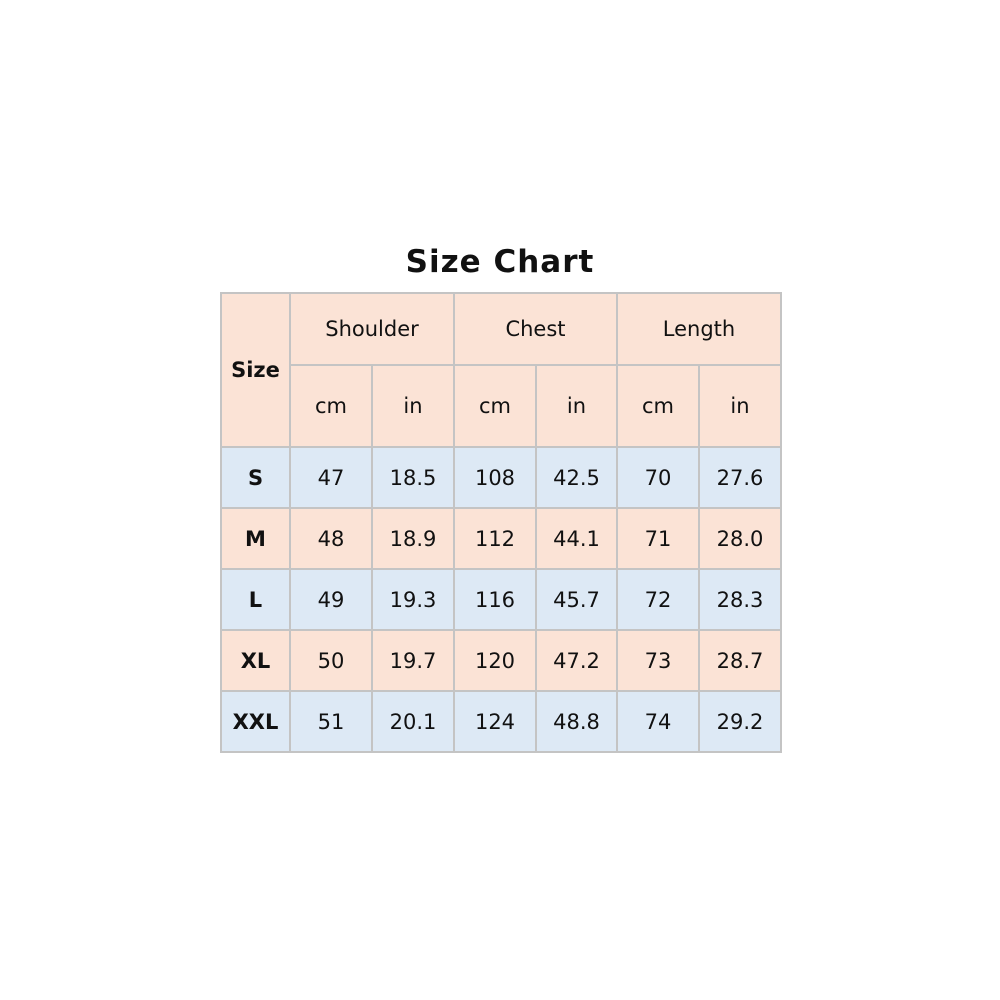 This screenshot has height=1000, width=1000. Describe the element at coordinates (255, 599) in the screenshot. I see `size-label: L` at that location.